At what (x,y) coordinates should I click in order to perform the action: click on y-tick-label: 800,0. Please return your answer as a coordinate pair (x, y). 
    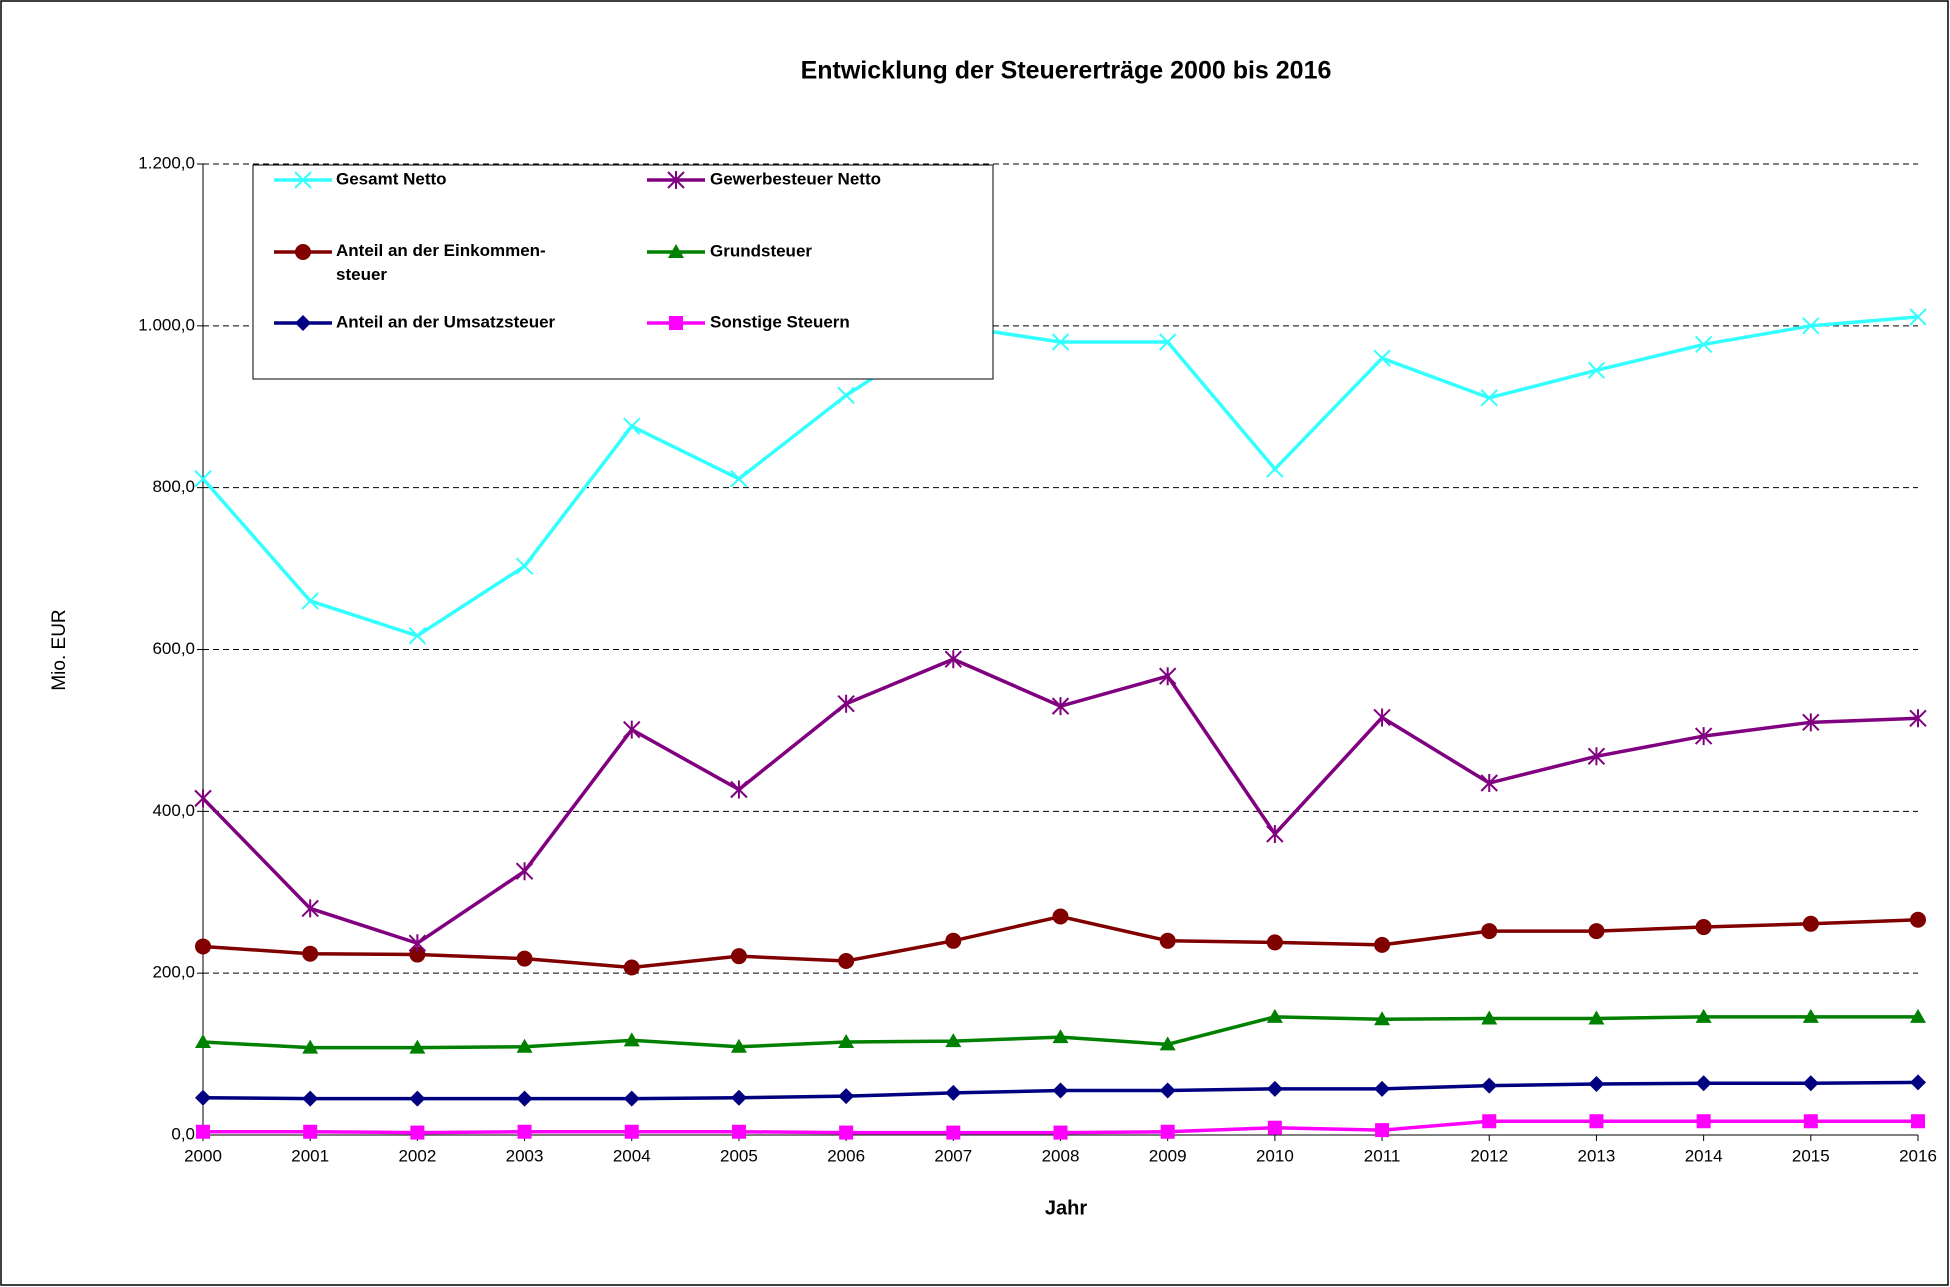
    Looking at the image, I should click on (173, 486).